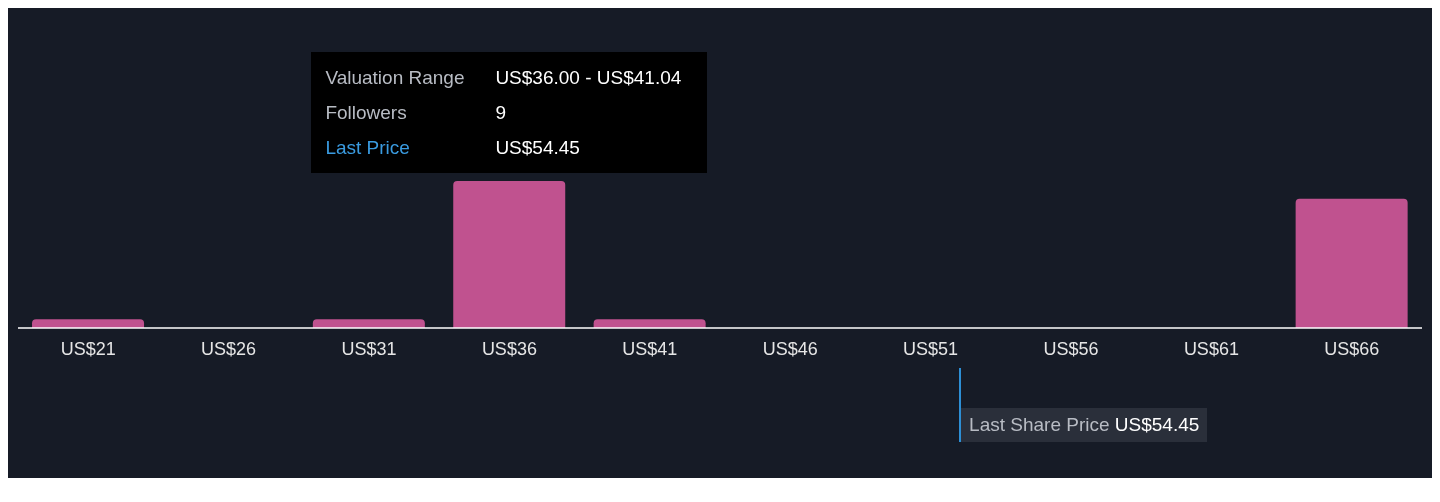  I want to click on text: US$54.45, so click(537, 147).